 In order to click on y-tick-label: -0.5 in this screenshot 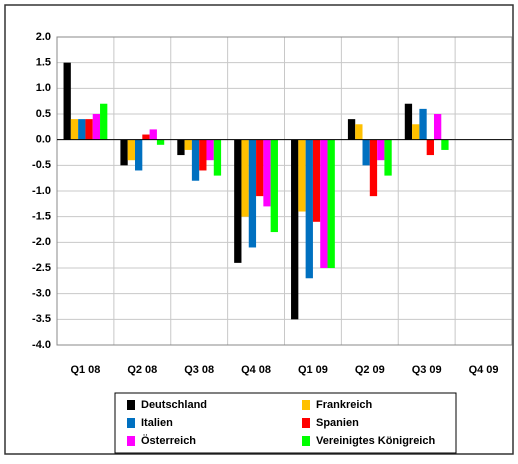, I will do `click(41, 165)`.